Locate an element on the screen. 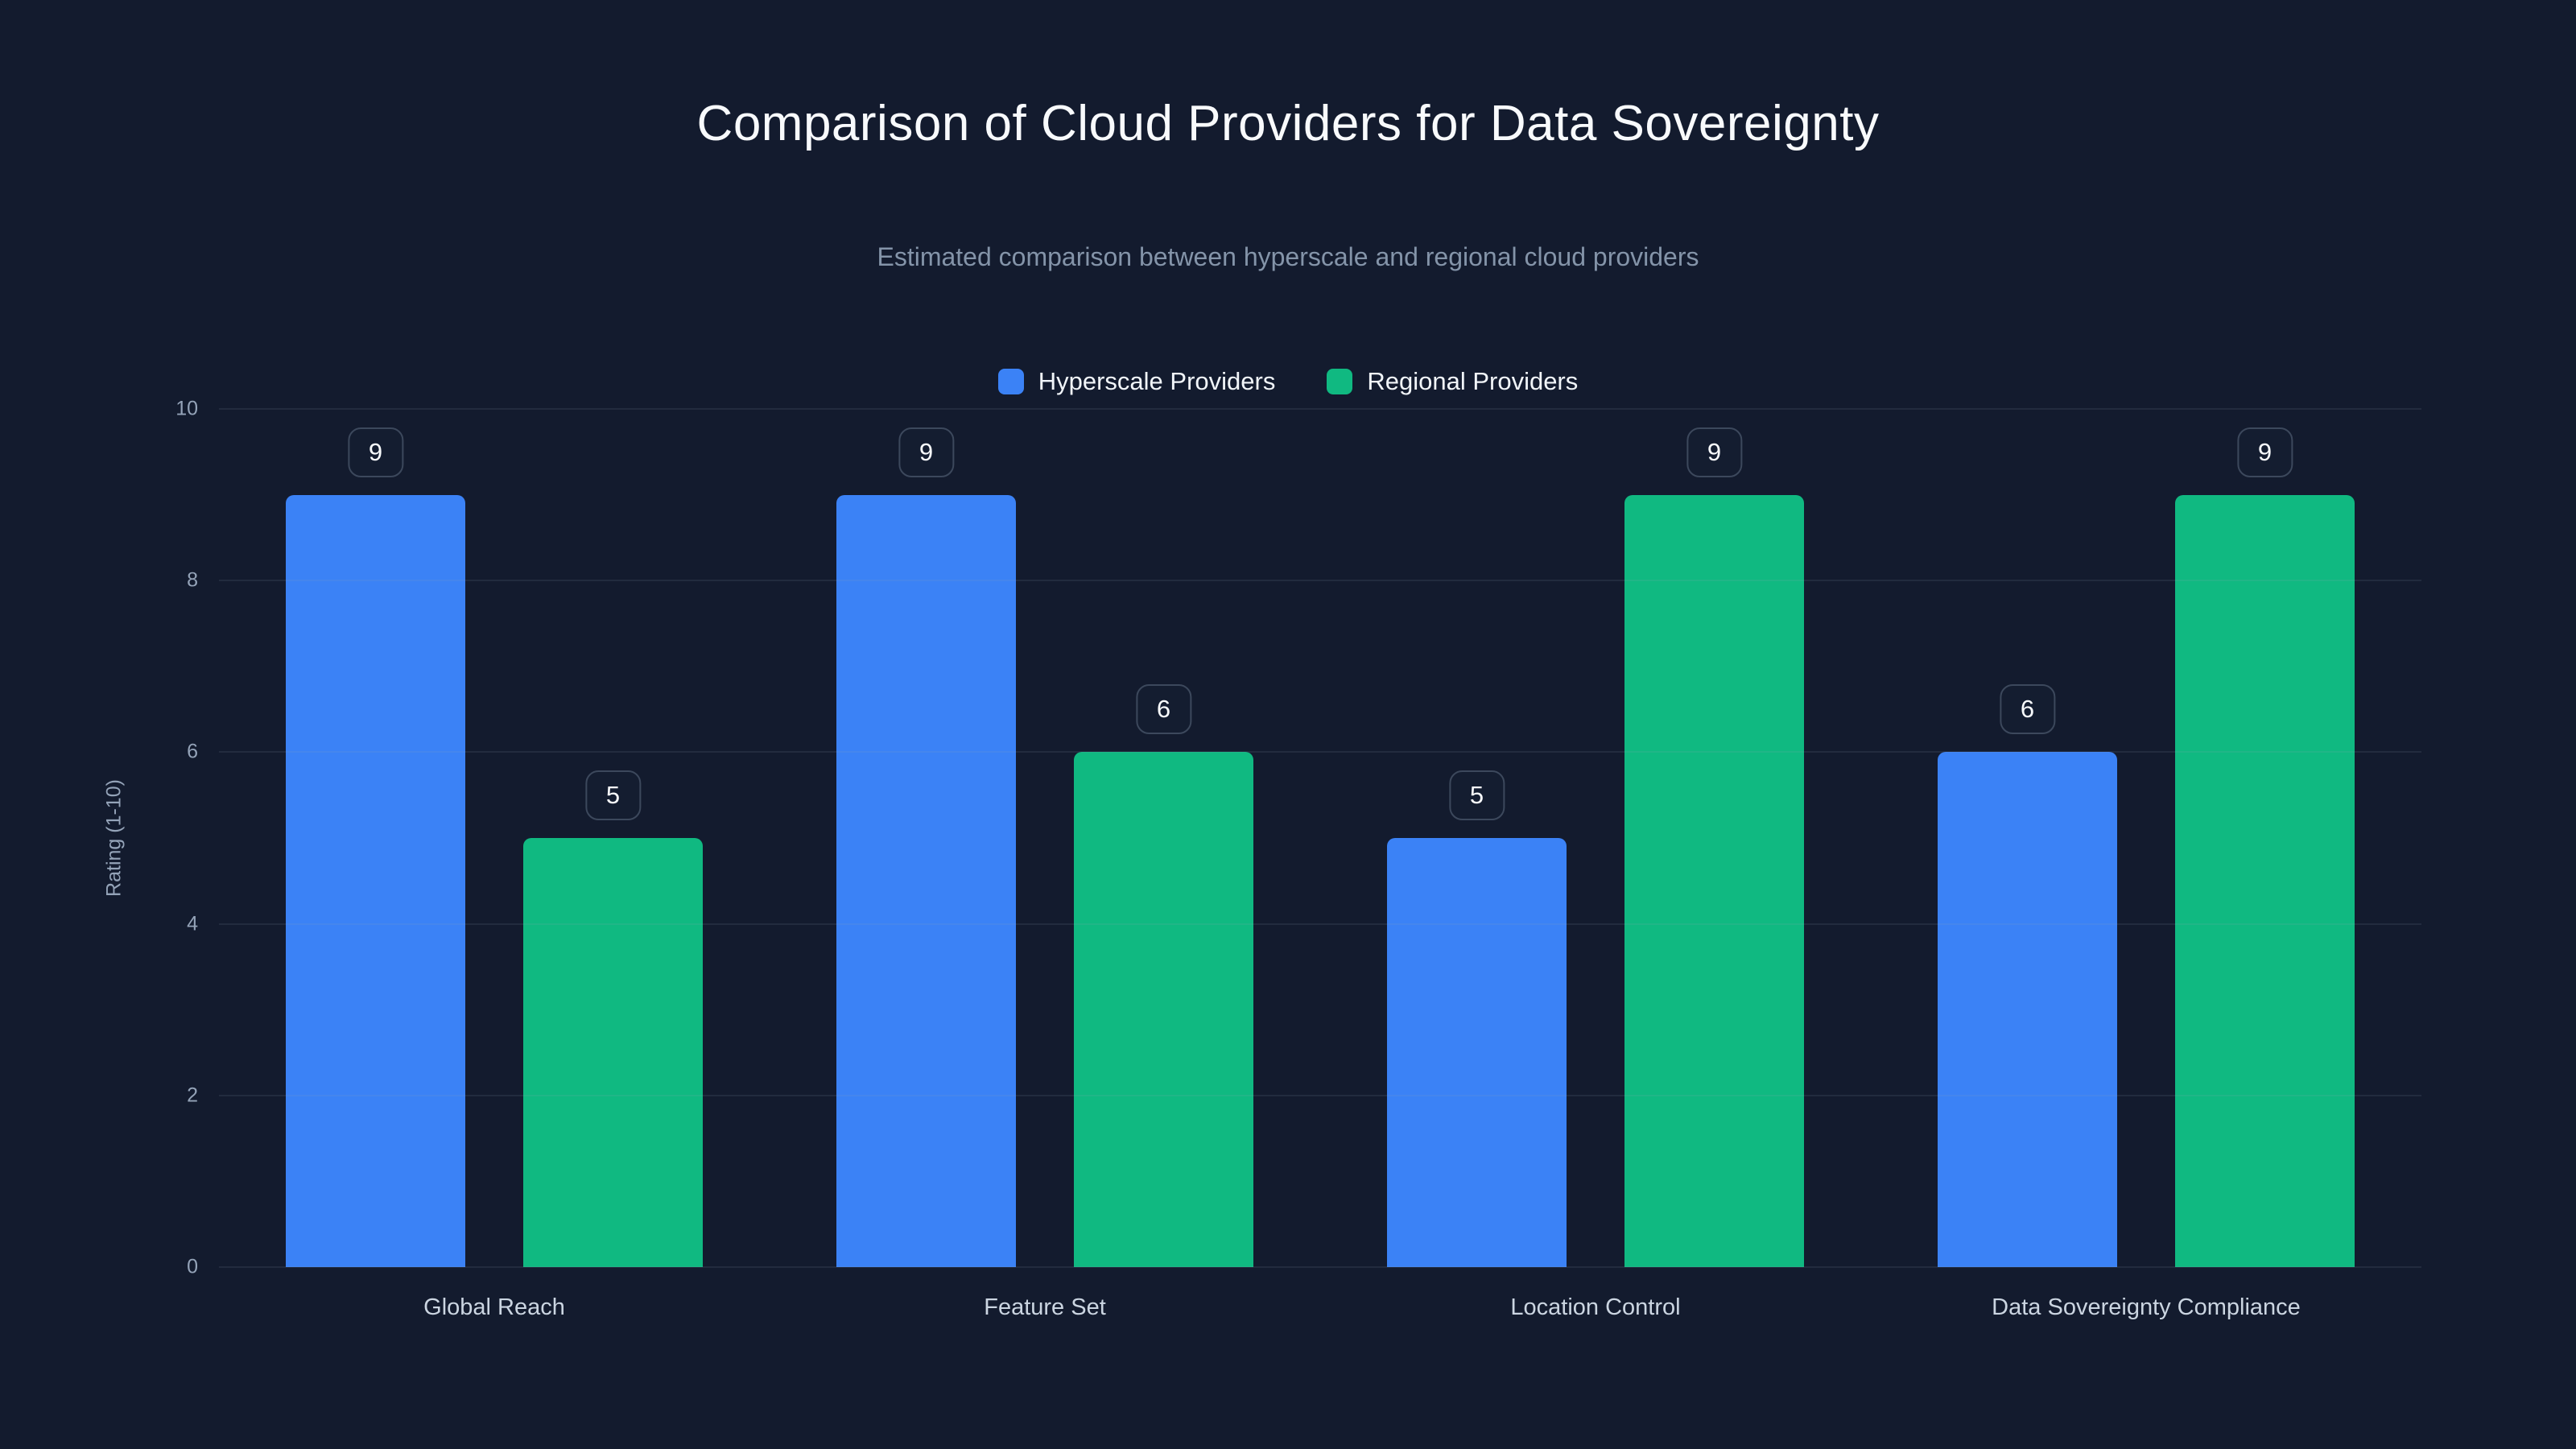  y-tick-label: 6 is located at coordinates (192, 751).